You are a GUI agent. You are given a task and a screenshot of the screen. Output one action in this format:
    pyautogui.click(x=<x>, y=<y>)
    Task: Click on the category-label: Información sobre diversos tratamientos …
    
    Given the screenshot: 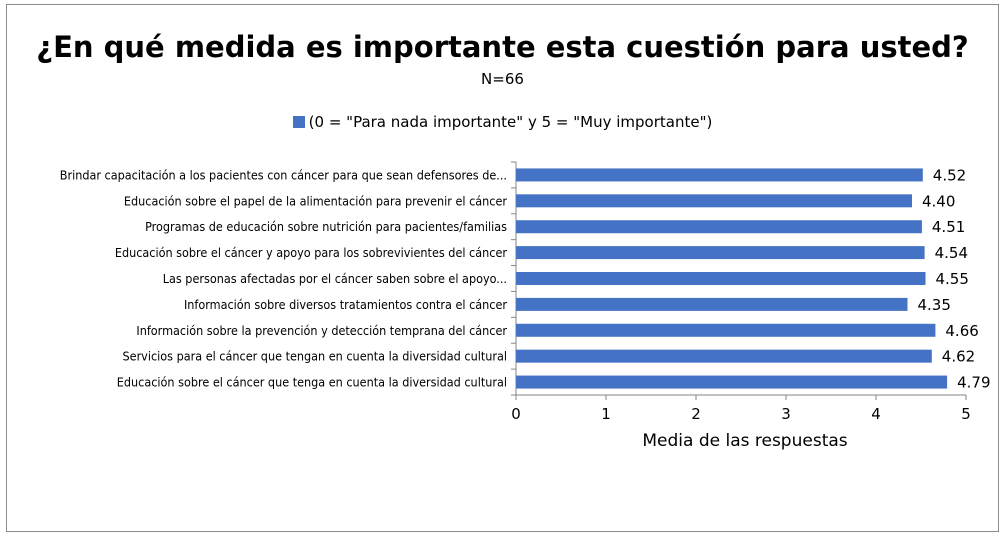 What is the action you would take?
    pyautogui.click(x=345, y=304)
    